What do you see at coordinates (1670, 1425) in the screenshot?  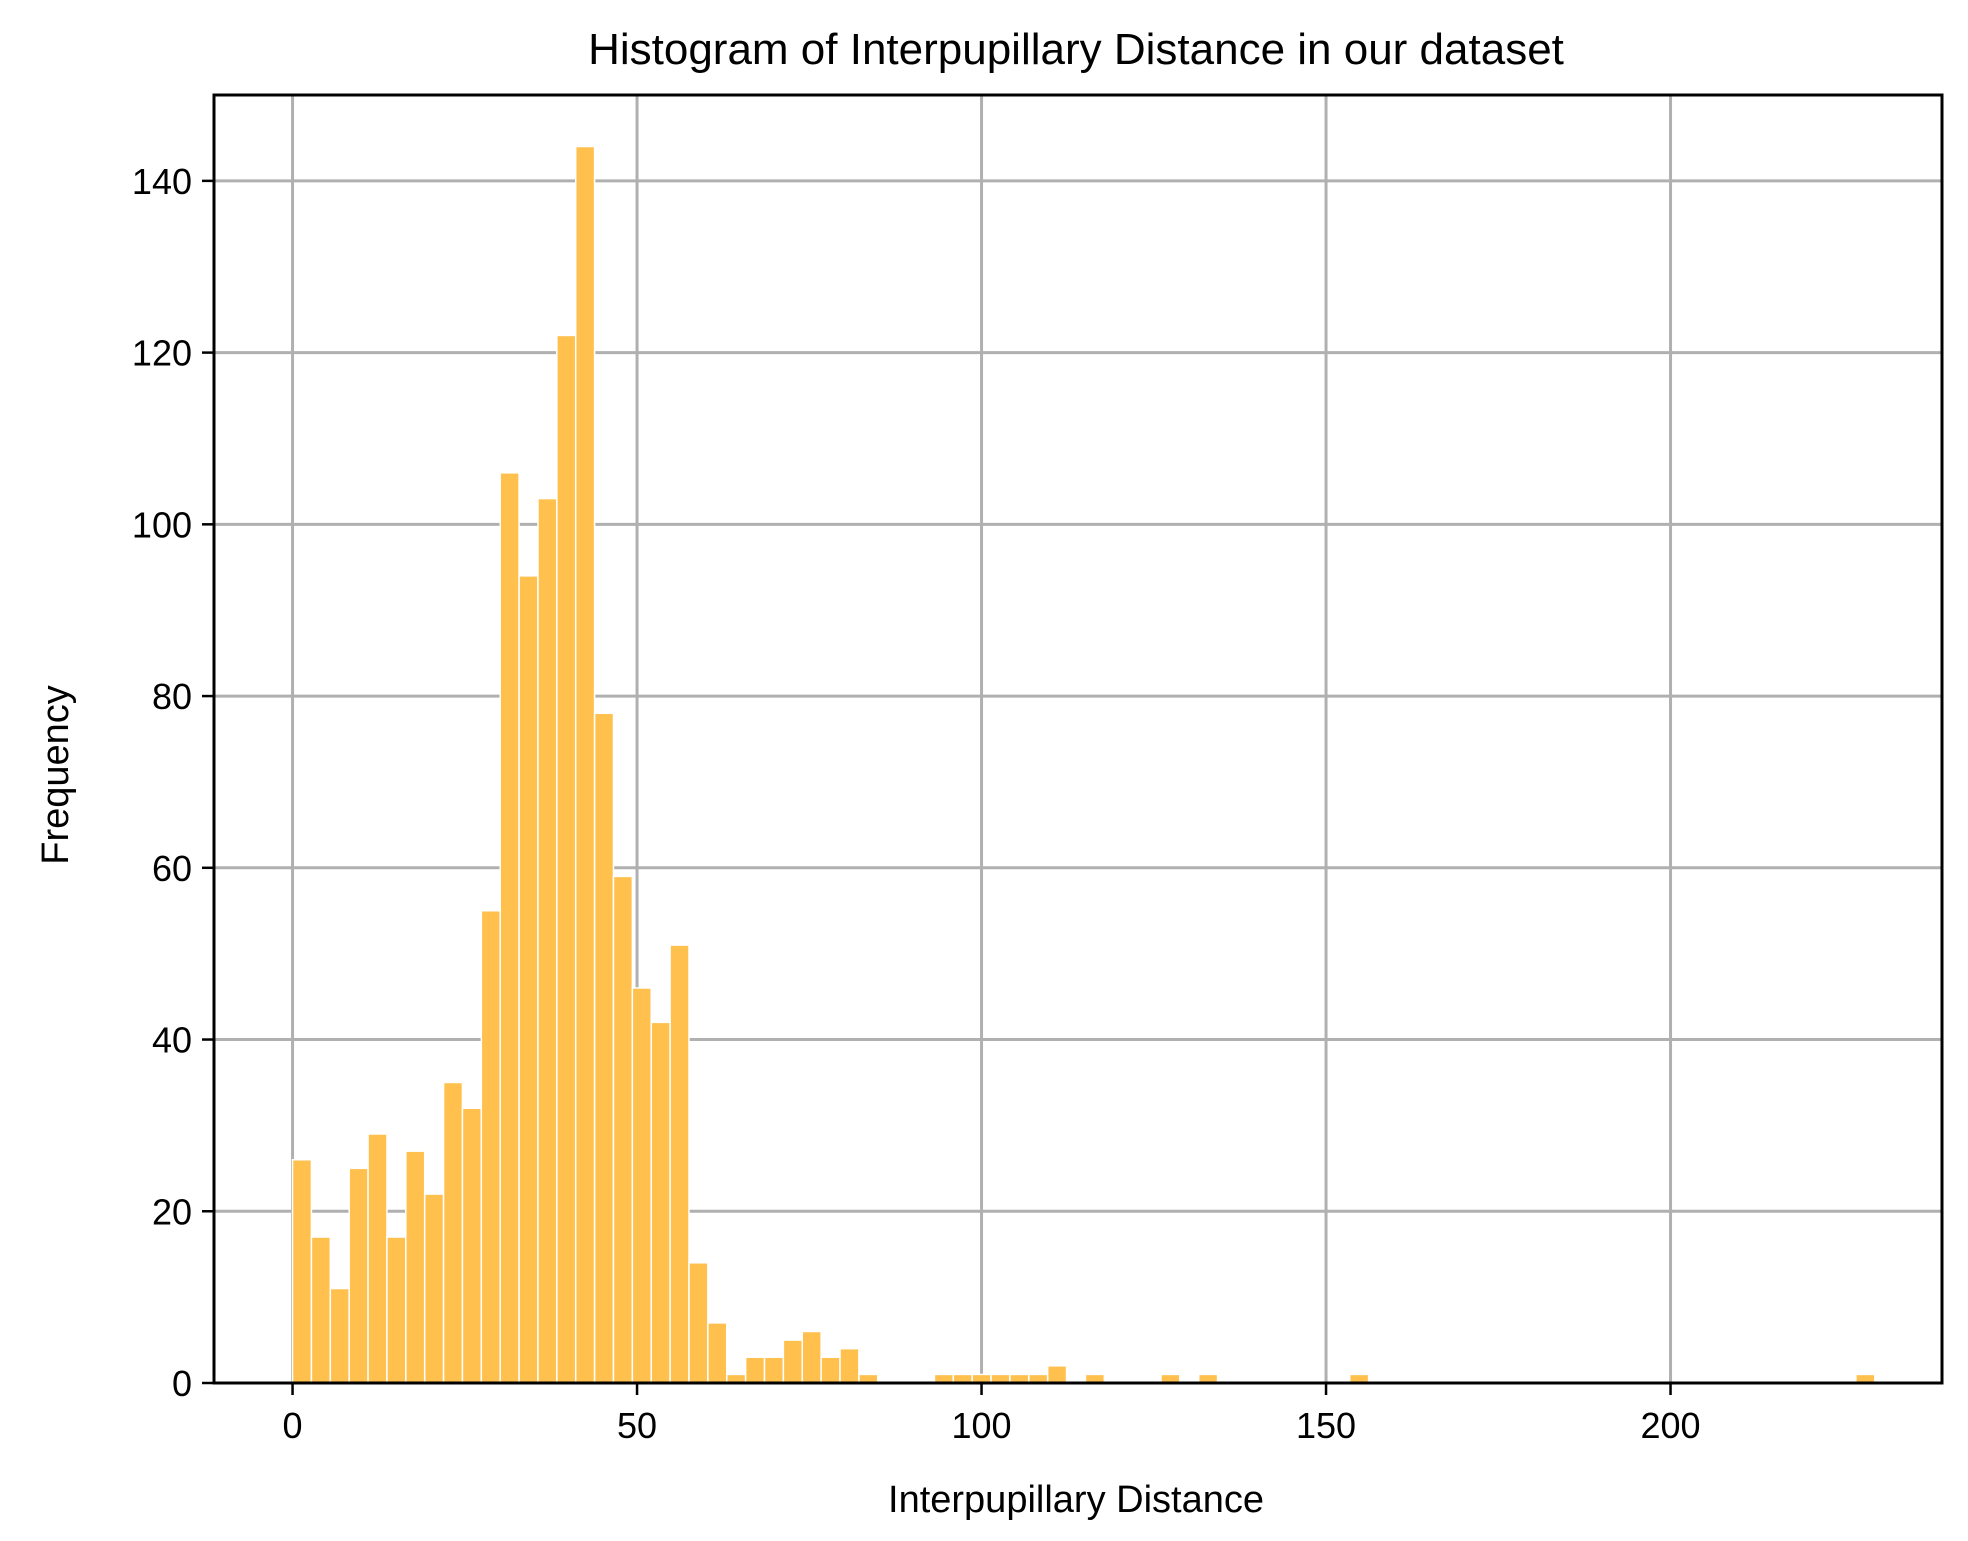 I see `x-tick-label: 200` at bounding box center [1670, 1425].